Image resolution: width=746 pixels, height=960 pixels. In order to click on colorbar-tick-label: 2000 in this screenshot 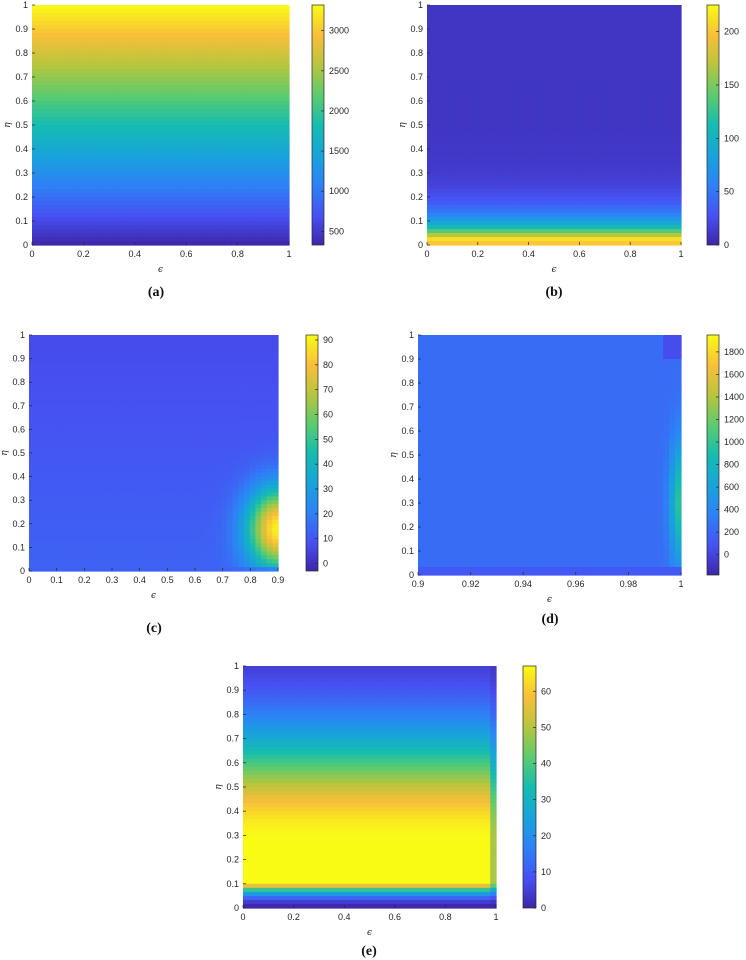, I will do `click(339, 111)`.